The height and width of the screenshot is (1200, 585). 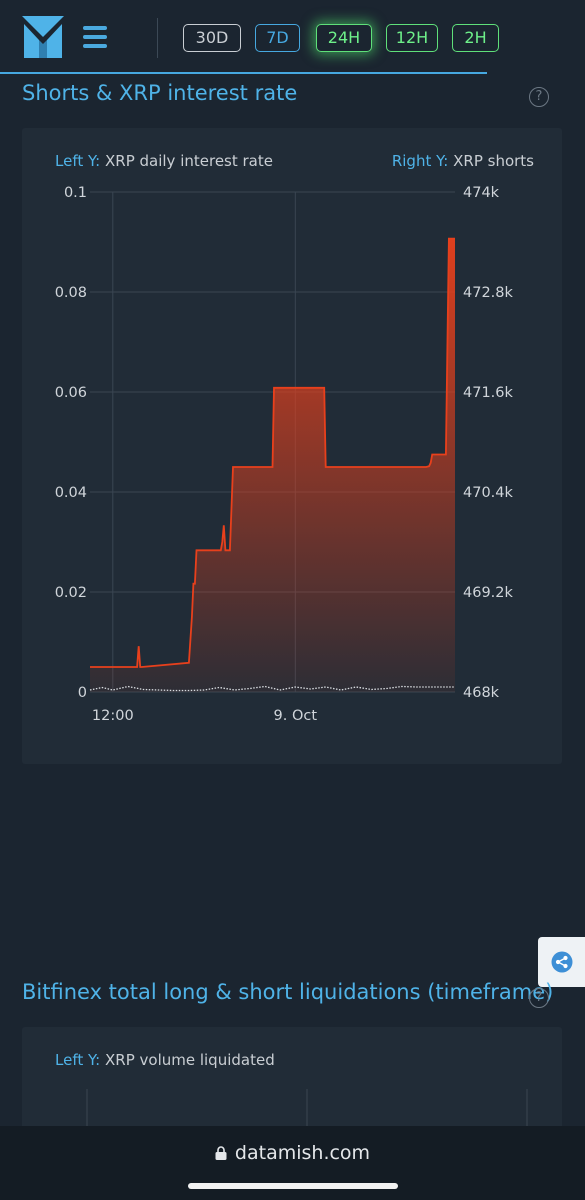 I want to click on left-y-tick-label: 0.06, so click(x=71, y=393).